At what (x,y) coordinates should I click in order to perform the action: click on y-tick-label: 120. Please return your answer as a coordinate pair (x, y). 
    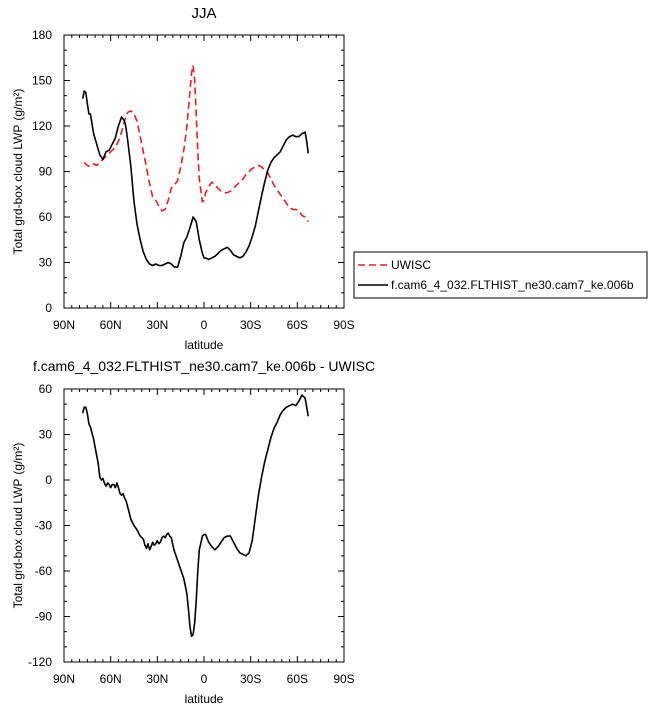
    Looking at the image, I should click on (42, 126).